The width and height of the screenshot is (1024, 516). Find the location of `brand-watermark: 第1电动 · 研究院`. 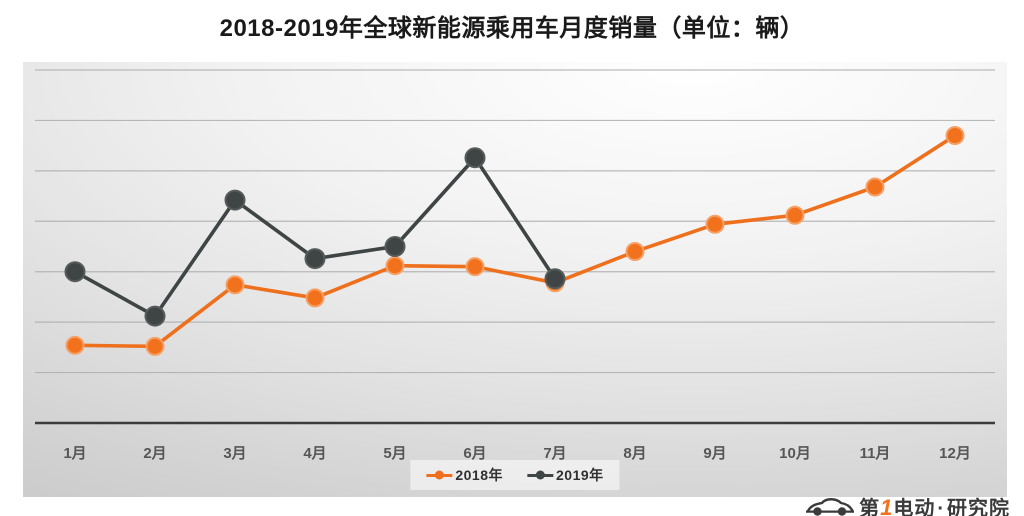

brand-watermark: 第1电动 · 研究院 is located at coordinates (907, 504).